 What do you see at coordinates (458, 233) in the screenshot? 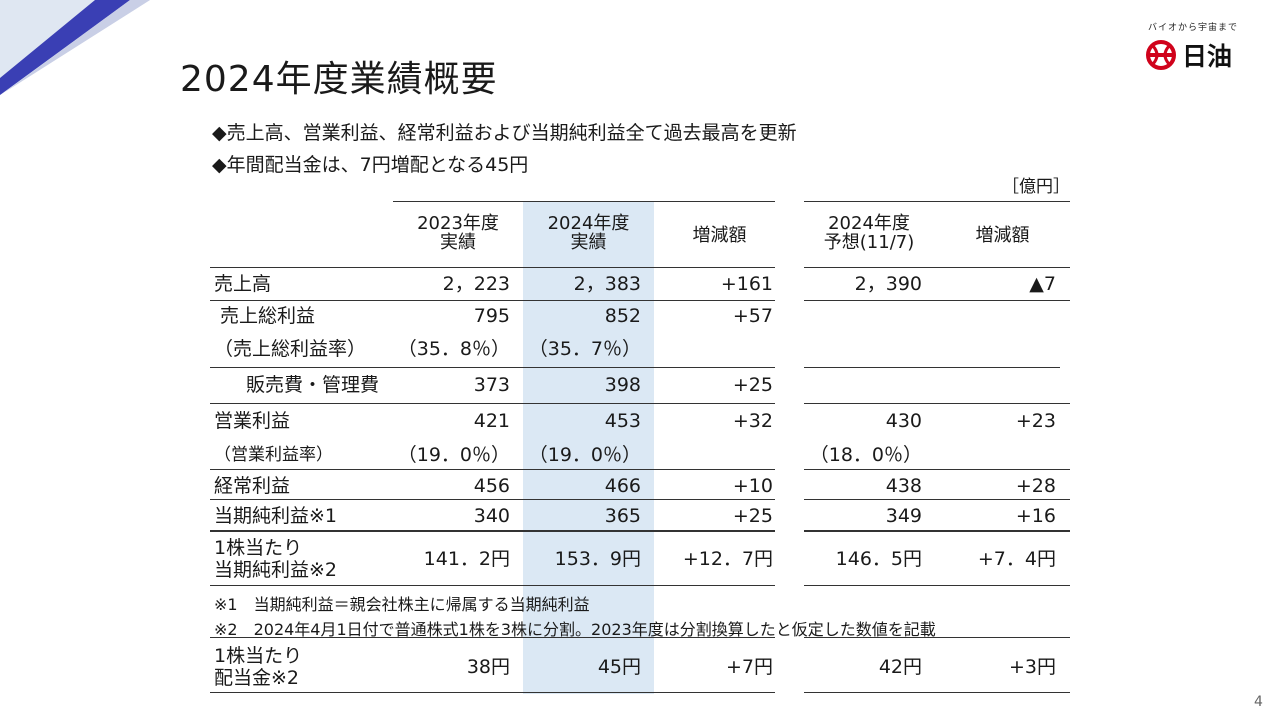
I see `header-fy2023: 2023年度 実績` at bounding box center [458, 233].